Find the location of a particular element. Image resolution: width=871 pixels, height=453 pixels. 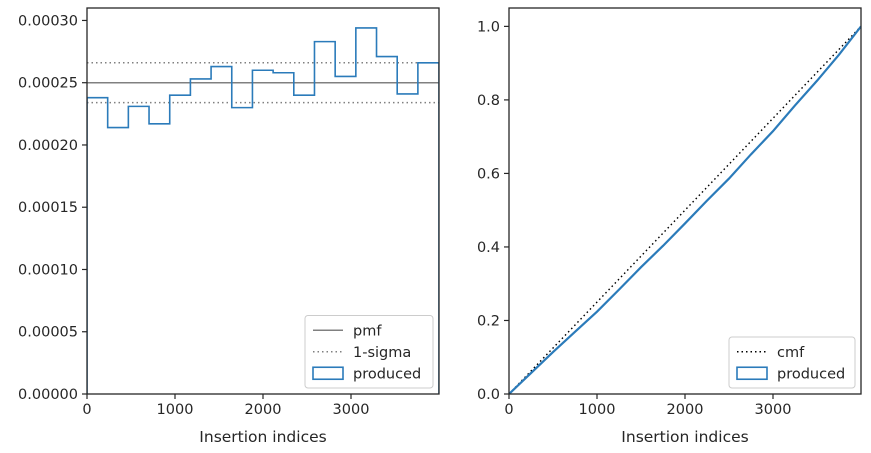

legend-label-pmf: pmf is located at coordinates (367, 331).